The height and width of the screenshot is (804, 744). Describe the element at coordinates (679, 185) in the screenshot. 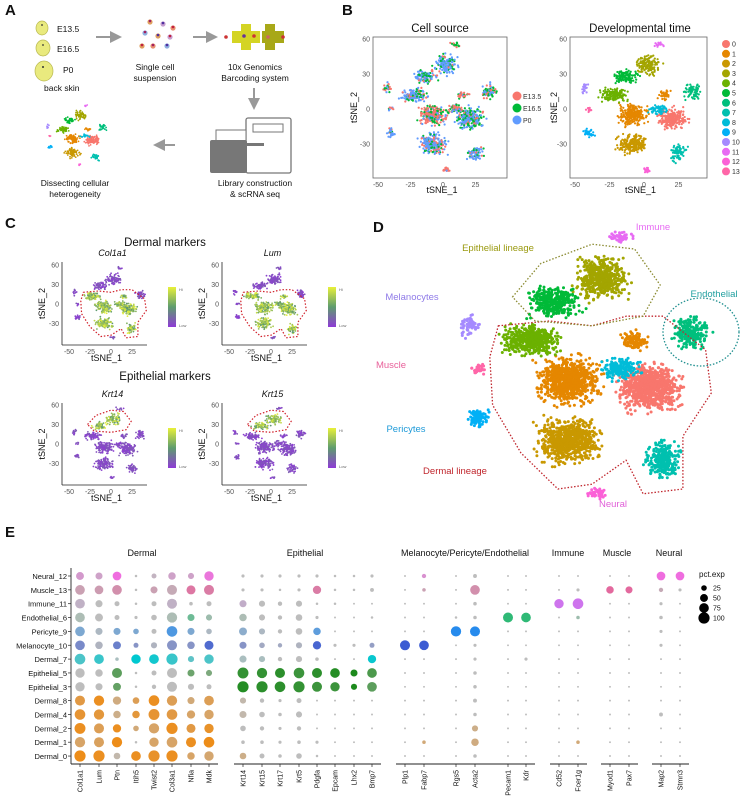

I see `x-tick-label: 25` at that location.